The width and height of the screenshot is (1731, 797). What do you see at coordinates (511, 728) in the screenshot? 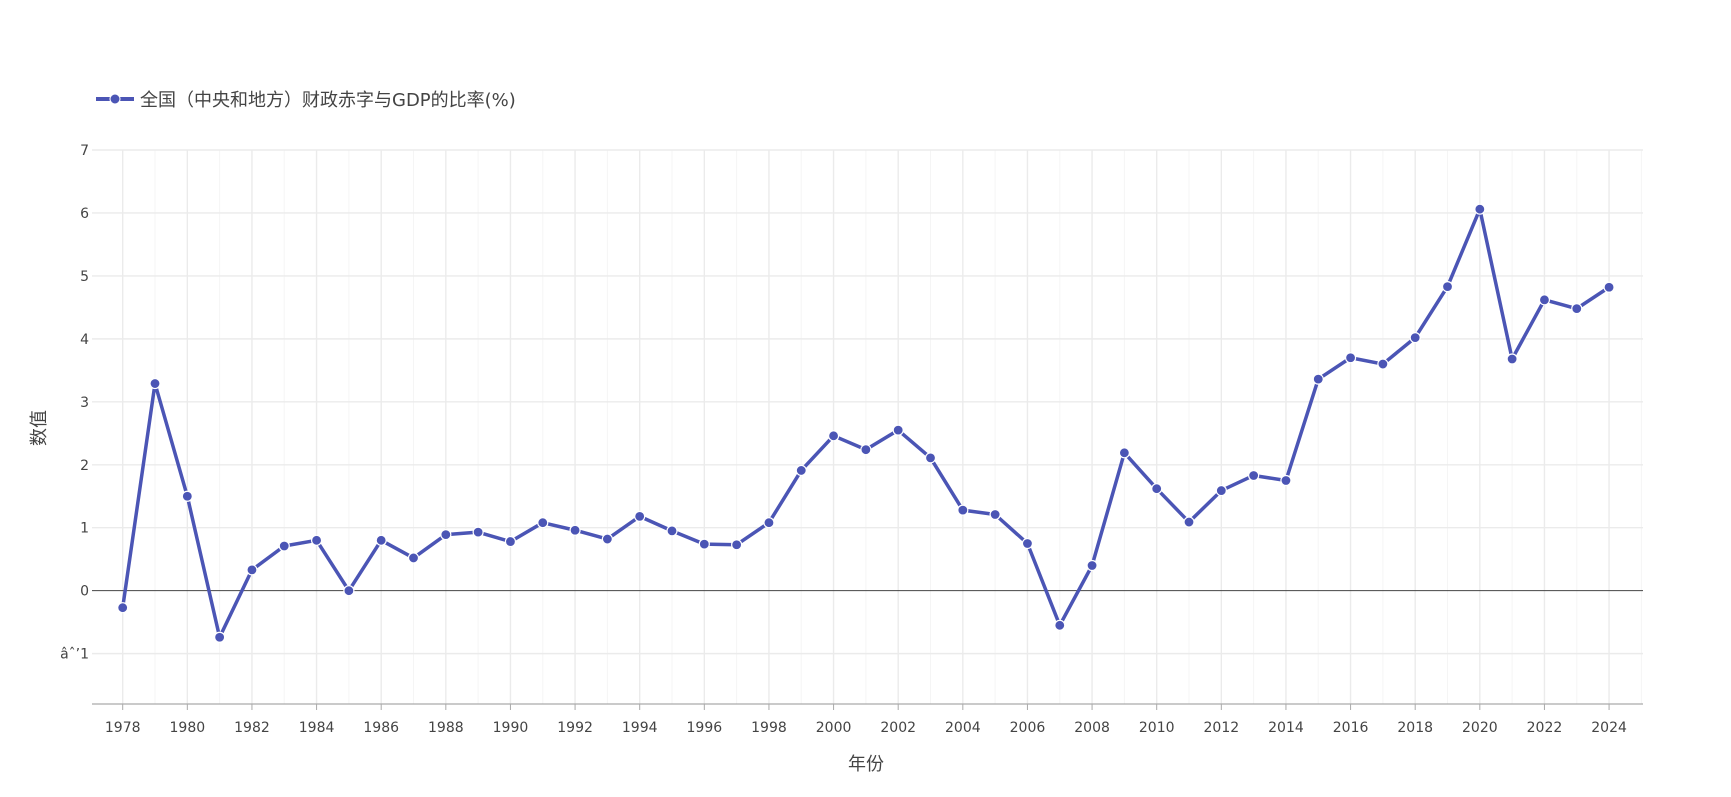
I see `x-tick-label: 1990` at bounding box center [511, 728].